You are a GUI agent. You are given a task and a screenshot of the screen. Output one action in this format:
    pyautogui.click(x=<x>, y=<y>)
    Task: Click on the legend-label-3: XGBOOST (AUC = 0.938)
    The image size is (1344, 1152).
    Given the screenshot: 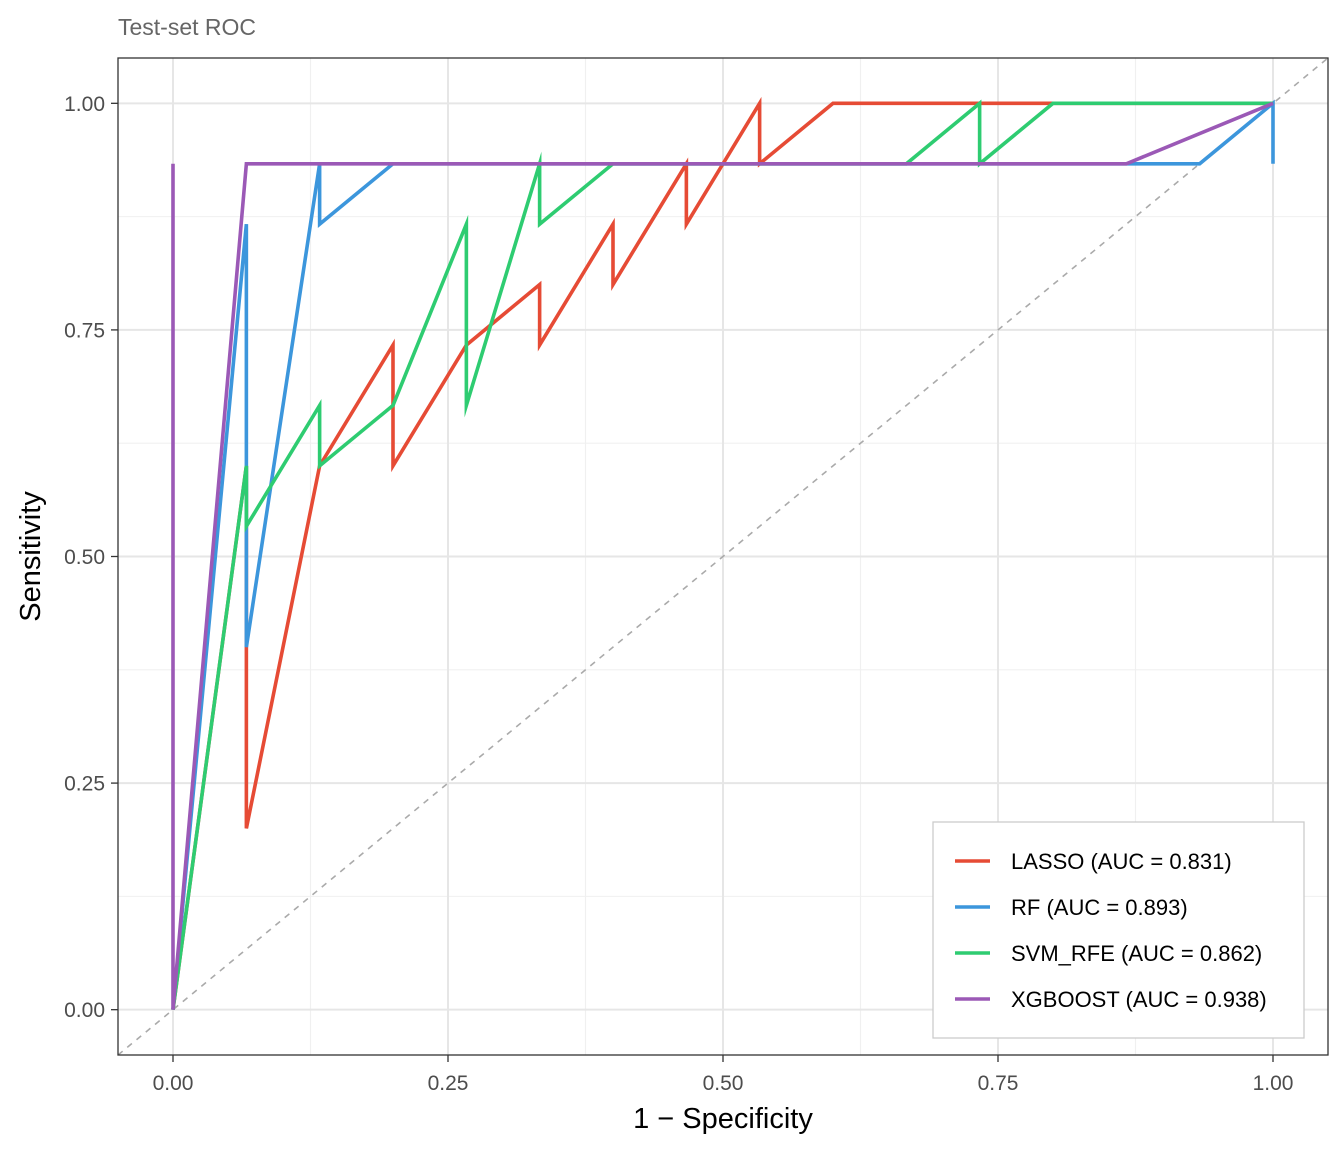 What is the action you would take?
    pyautogui.click(x=1139, y=999)
    